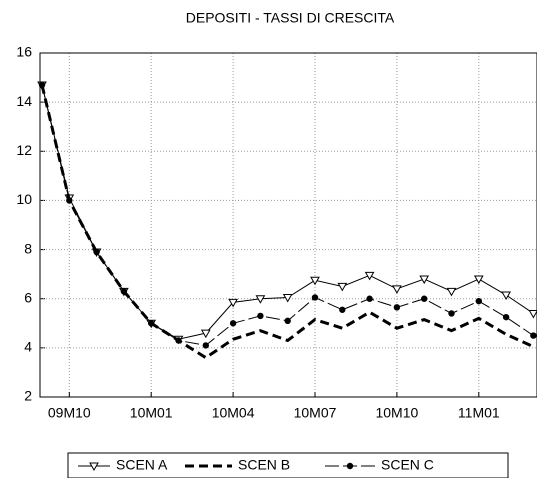 The width and height of the screenshot is (537, 478). I want to click on legend-box, so click(288, 465).